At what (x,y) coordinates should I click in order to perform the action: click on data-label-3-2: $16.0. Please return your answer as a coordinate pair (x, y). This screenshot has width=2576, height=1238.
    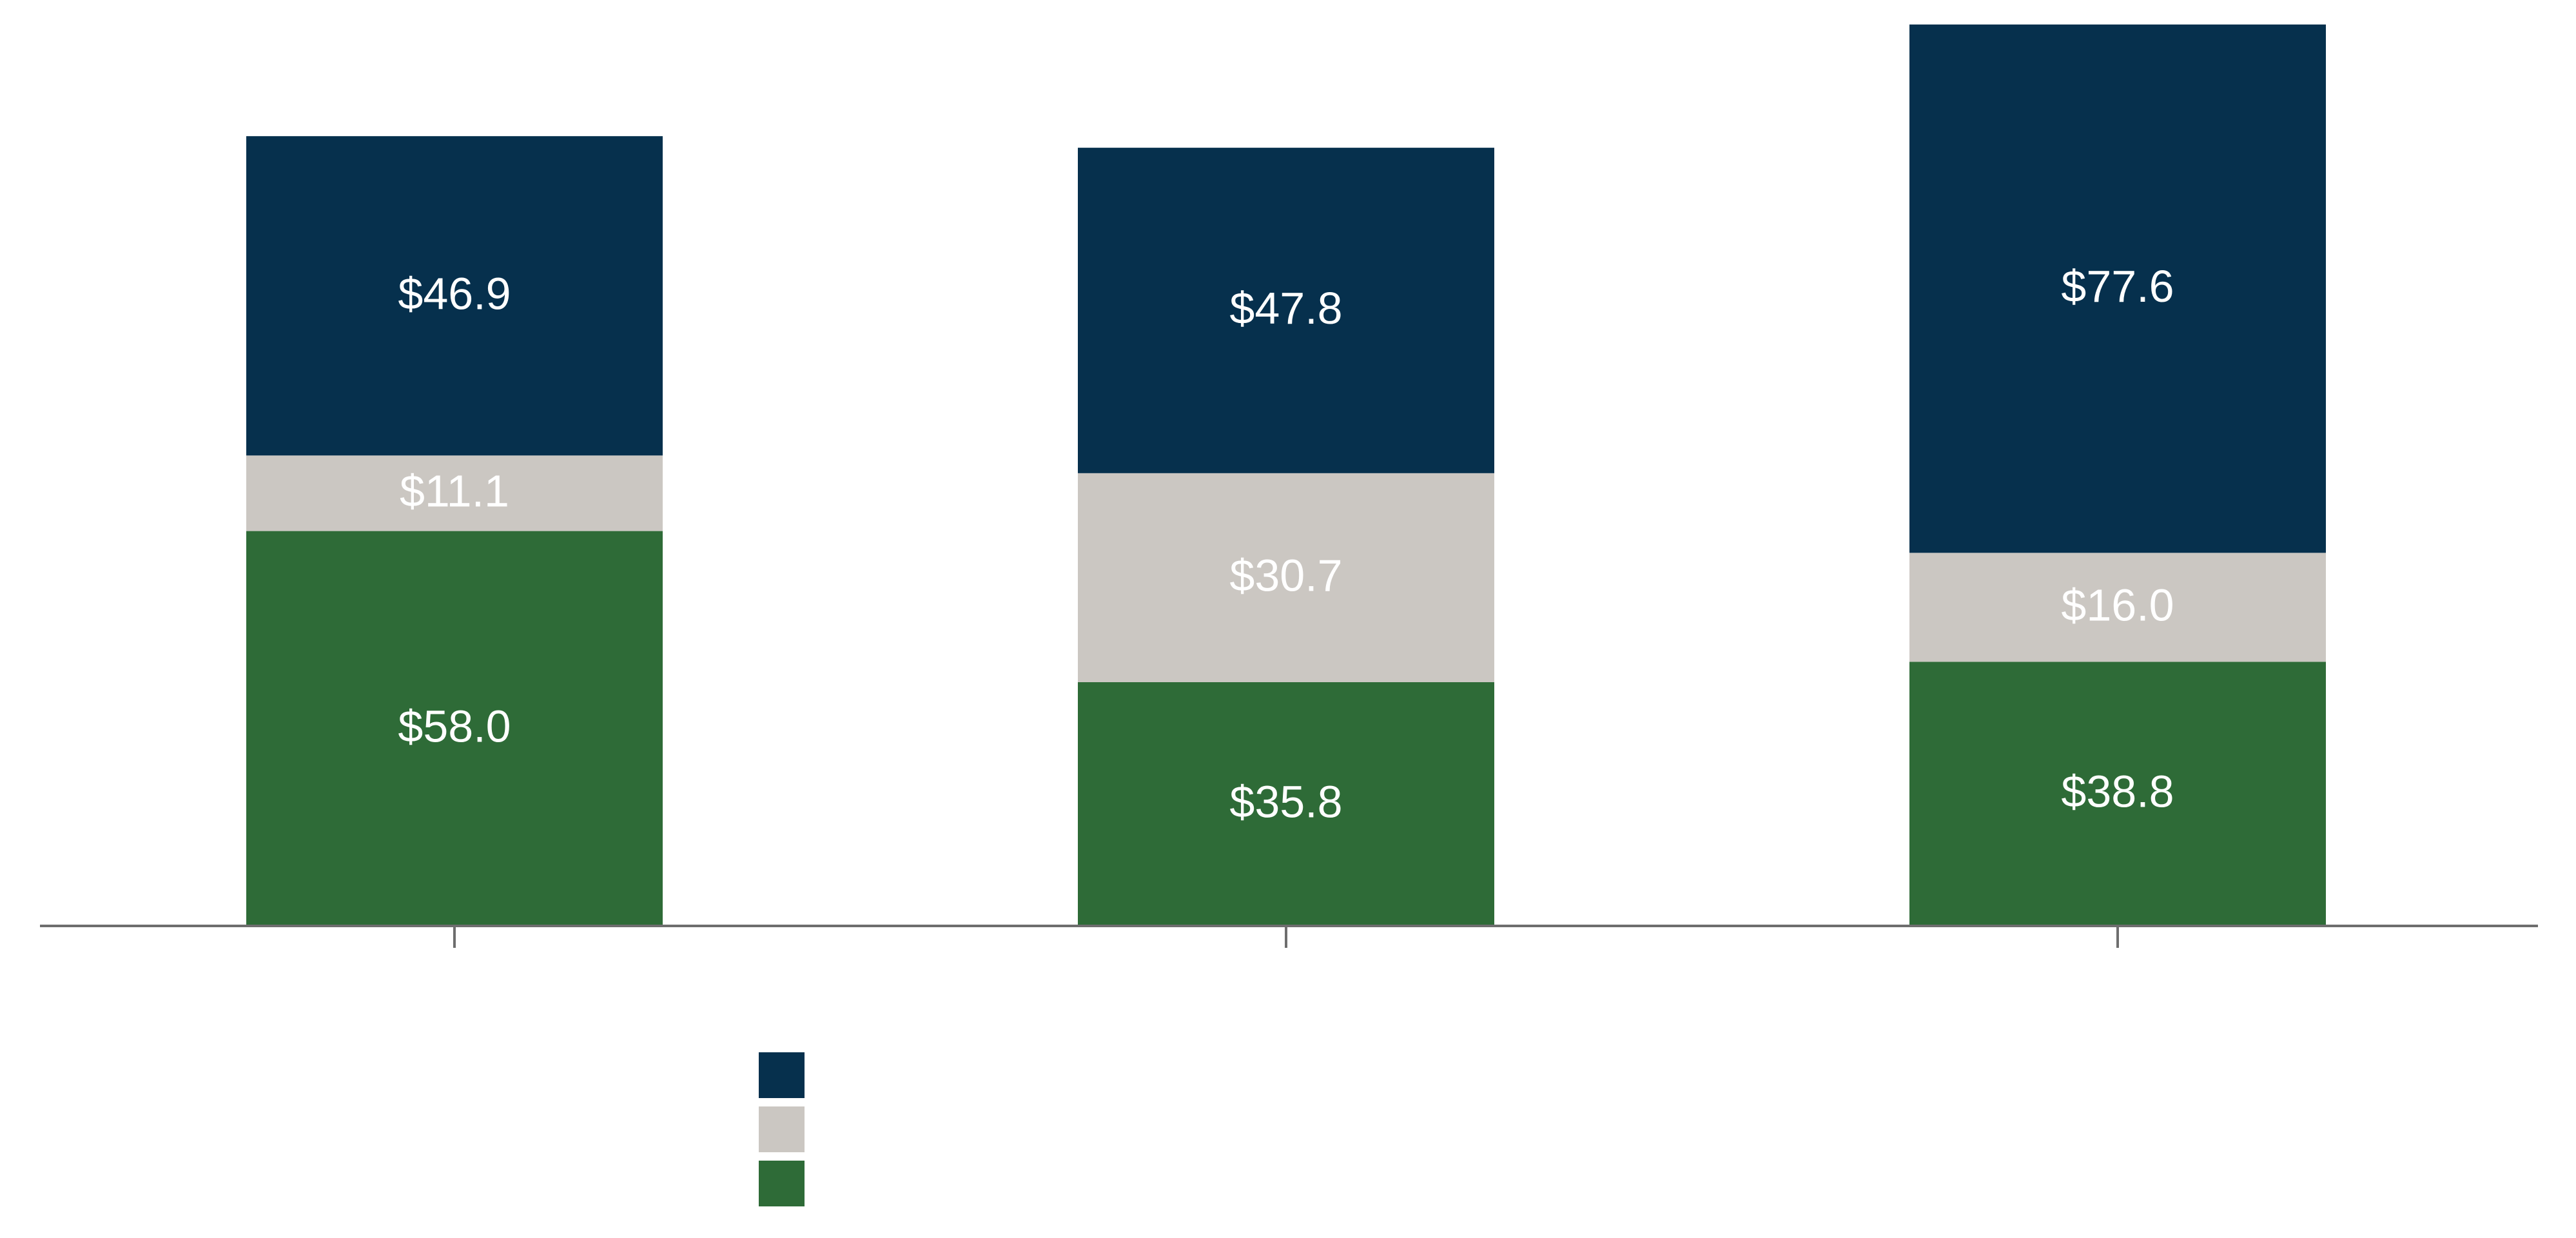
    Looking at the image, I should click on (2118, 605).